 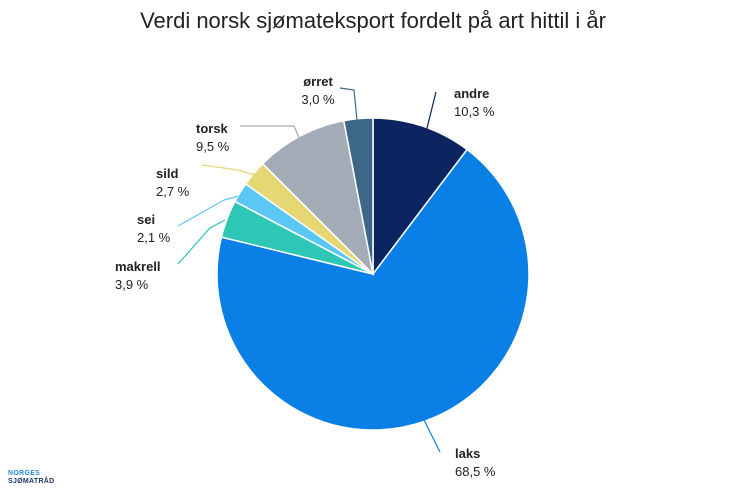 I want to click on slice-label-torsk: torsk, so click(x=212, y=128).